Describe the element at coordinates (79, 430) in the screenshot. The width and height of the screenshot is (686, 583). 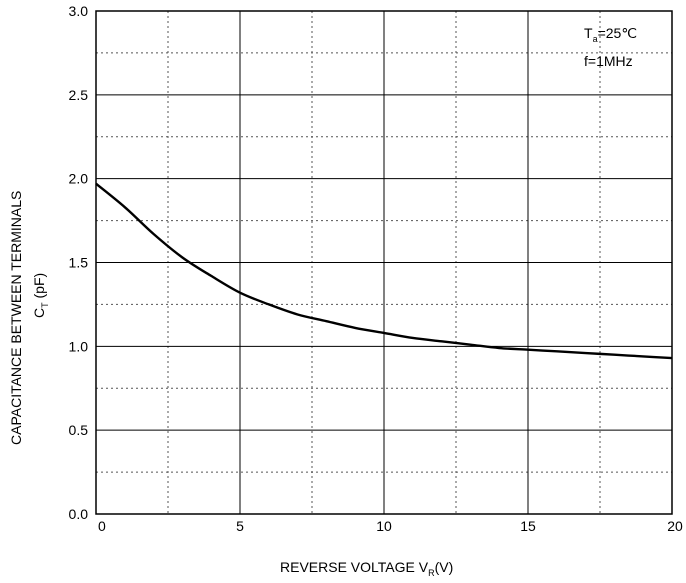
I see `y-tick-label: 0.5` at that location.